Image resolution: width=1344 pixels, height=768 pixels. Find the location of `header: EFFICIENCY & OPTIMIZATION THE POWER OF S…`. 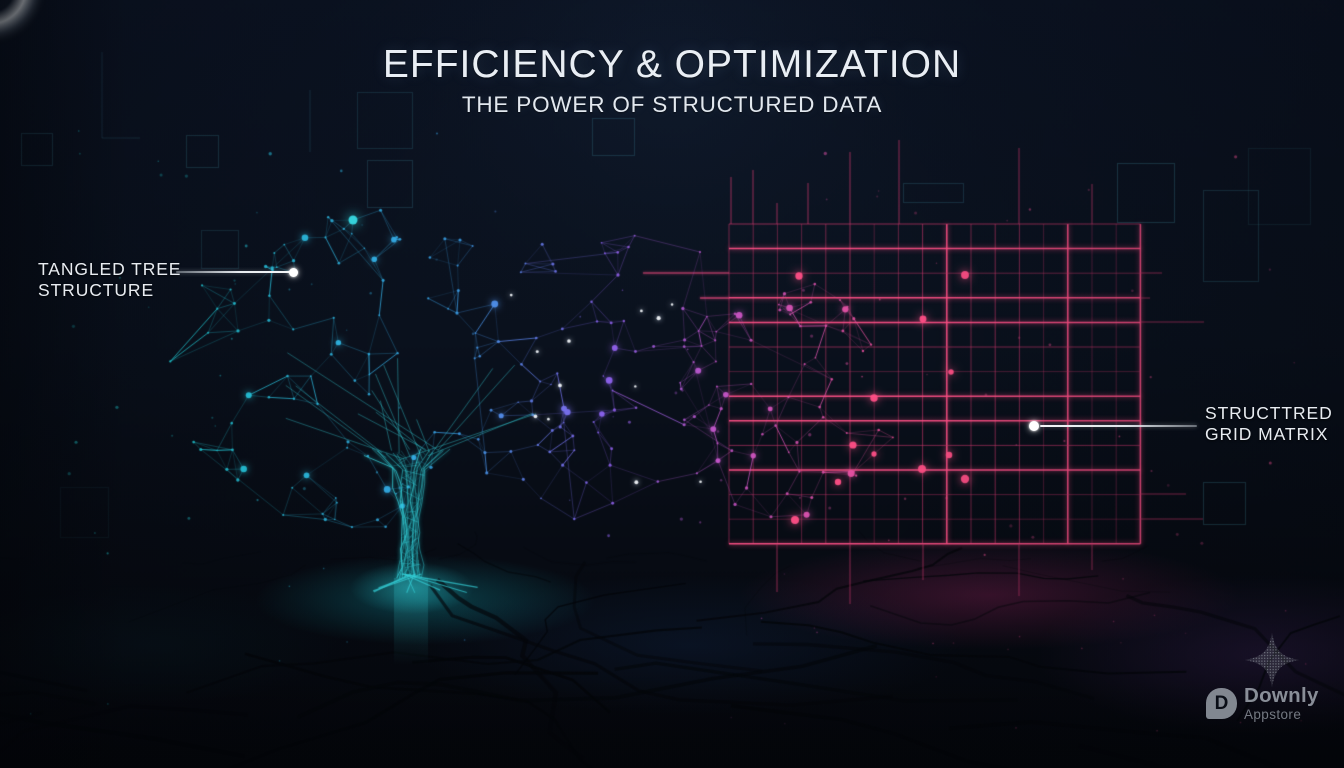

header: EFFICIENCY & OPTIMIZATION THE POWER OF S… is located at coordinates (672, 80).